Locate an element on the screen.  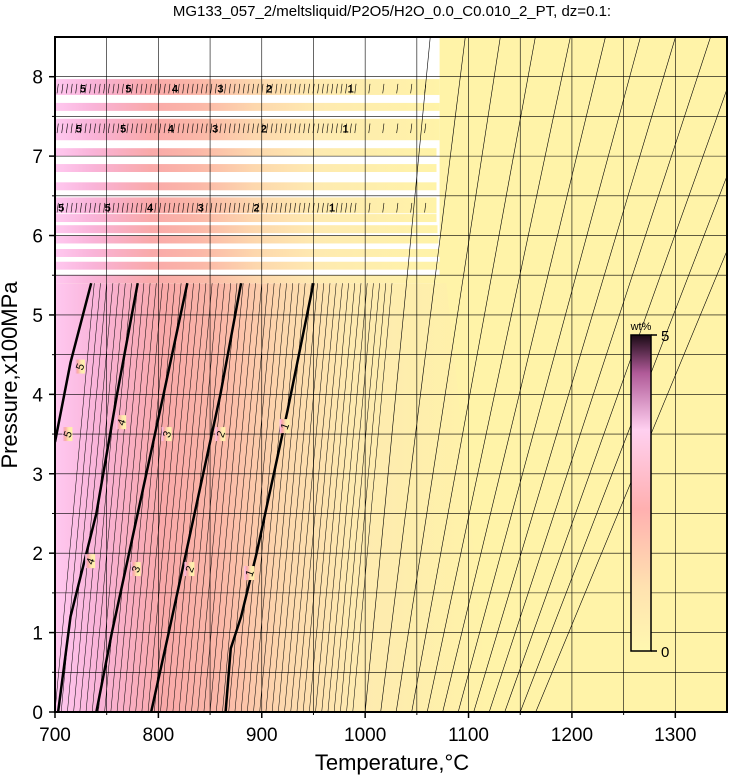
y-tick-label: 2 is located at coordinates (37, 554).